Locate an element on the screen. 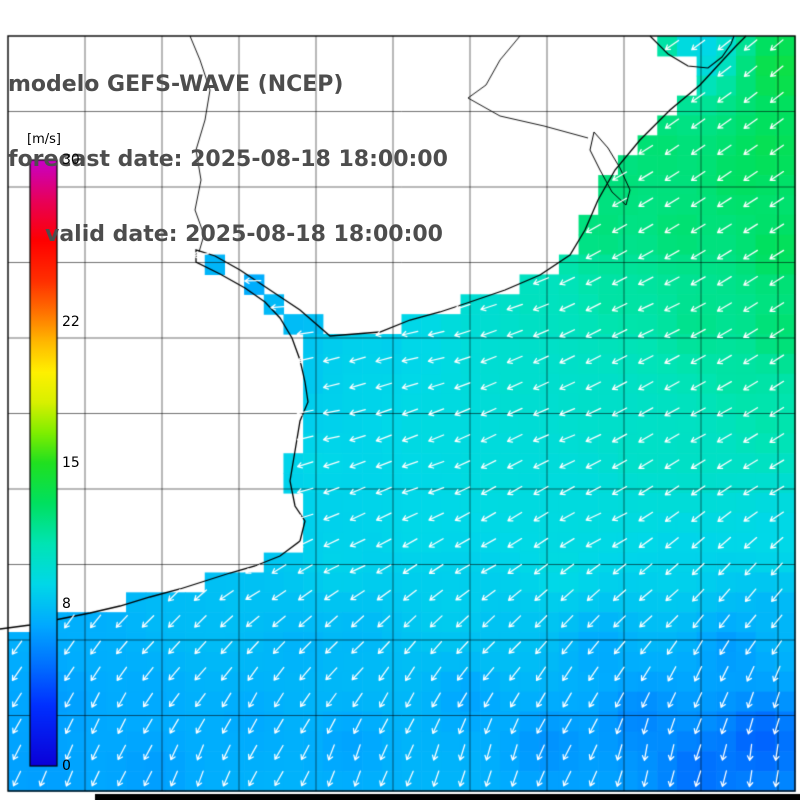 This screenshot has width=800, height=800. forecast-date-line: forecast date: 2025-08-18 18:00:00 is located at coordinates (228, 159).